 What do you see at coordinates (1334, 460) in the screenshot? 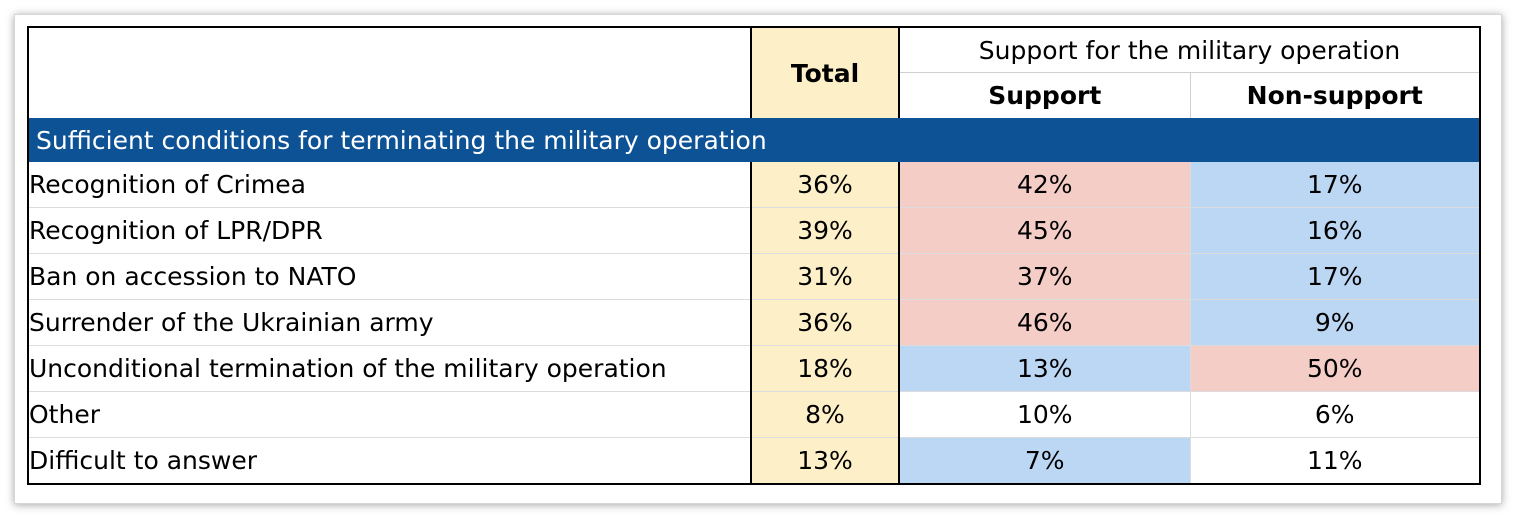
I see `cell-non-support: 11%` at bounding box center [1334, 460].